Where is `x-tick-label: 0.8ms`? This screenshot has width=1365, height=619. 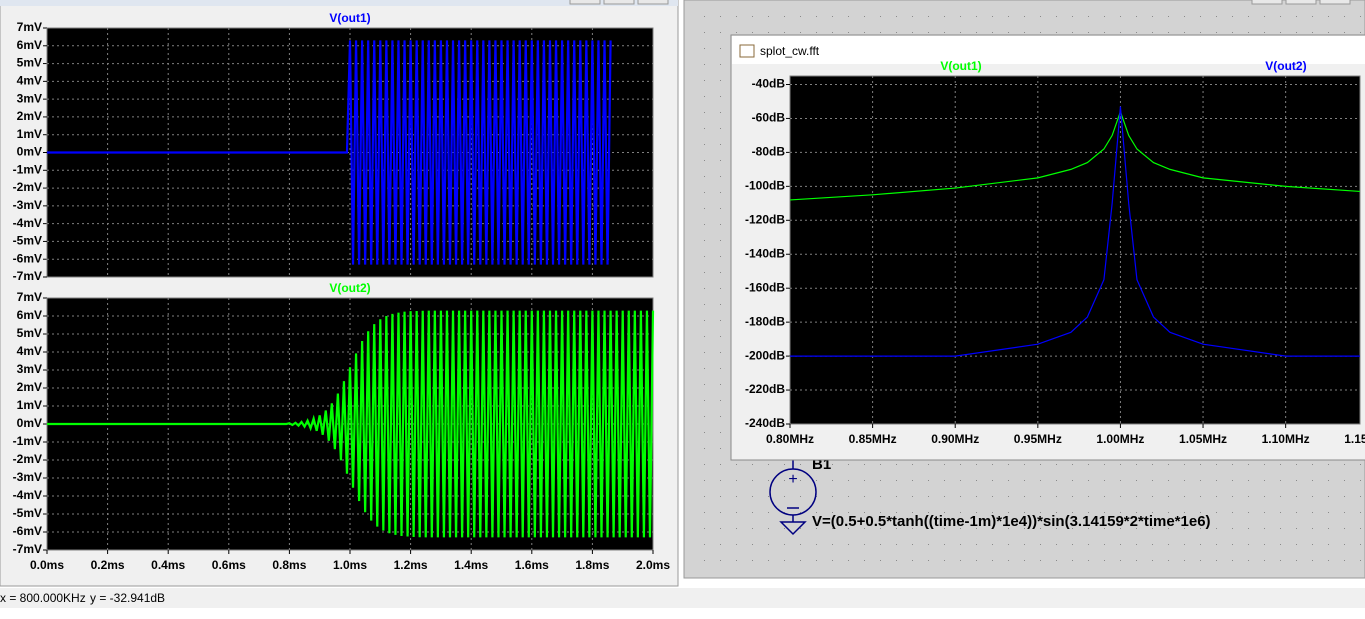 x-tick-label: 0.8ms is located at coordinates (289, 565).